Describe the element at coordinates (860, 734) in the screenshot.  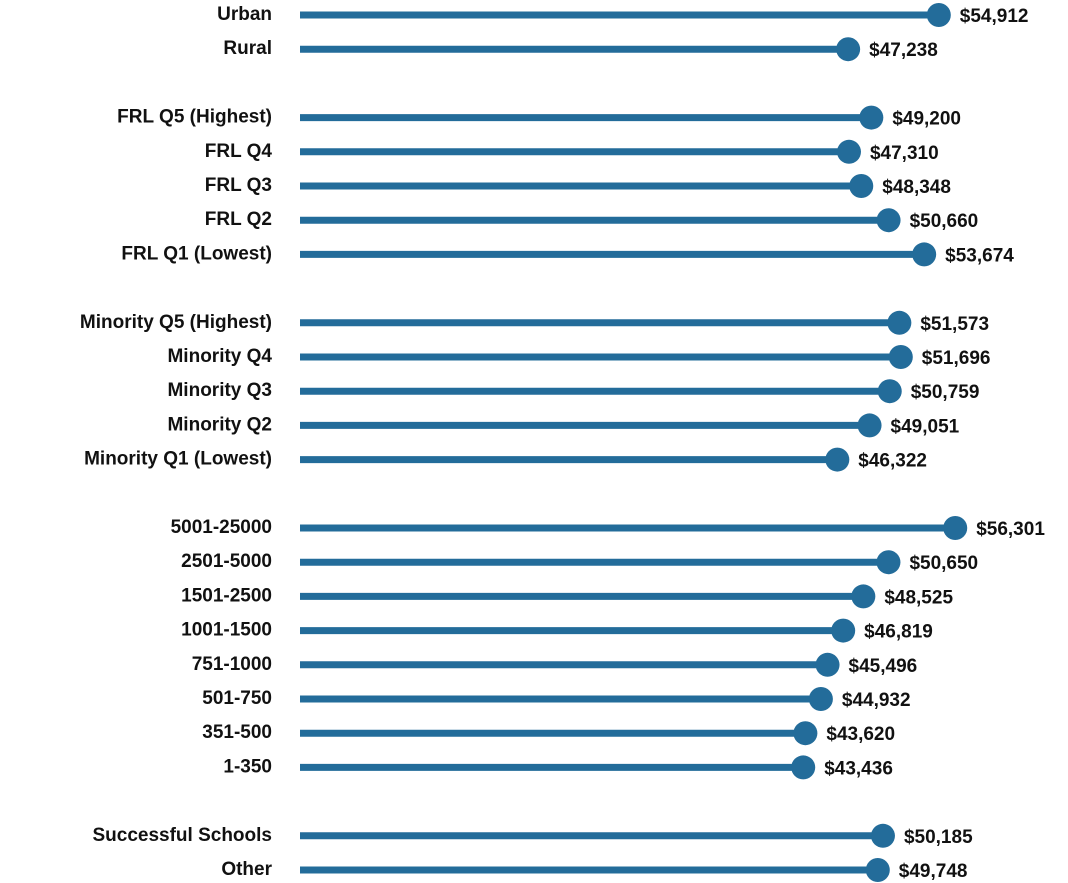
I see `value-label: $43,620` at that location.